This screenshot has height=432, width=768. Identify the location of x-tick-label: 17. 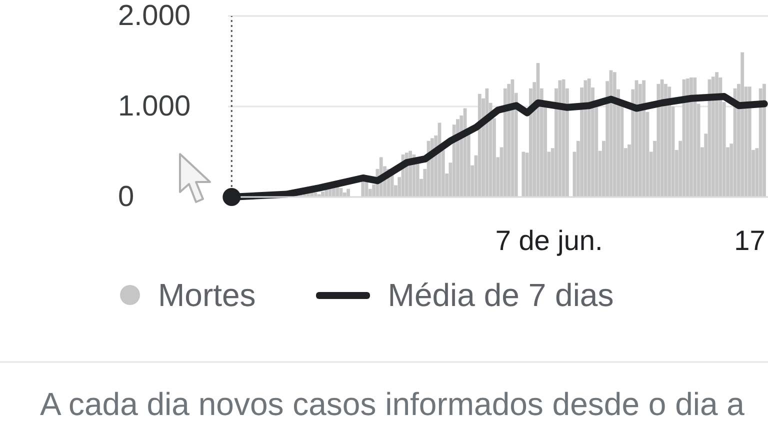
(750, 240).